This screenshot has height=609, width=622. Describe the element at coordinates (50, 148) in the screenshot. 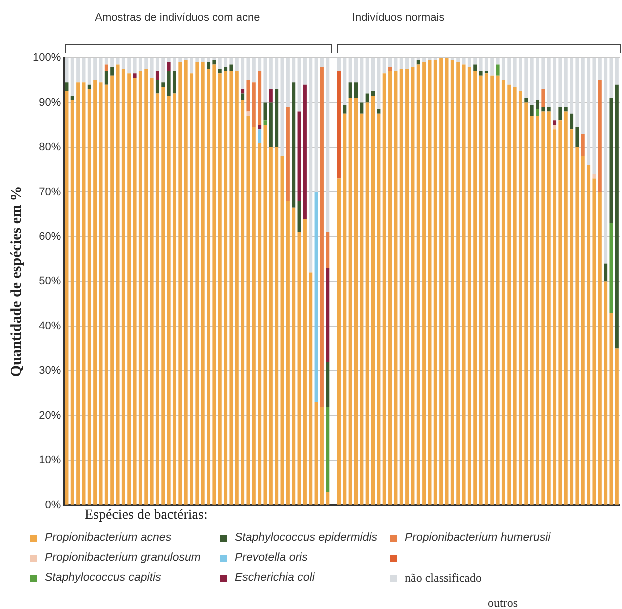

I see `y-tick-label: 80%` at that location.